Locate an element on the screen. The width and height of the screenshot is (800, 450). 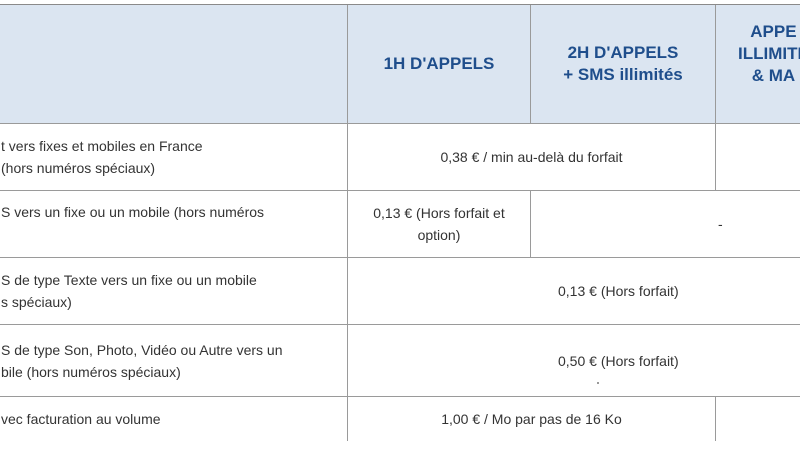
row-data-label-text: vec facturation au volume is located at coordinates (81, 419).